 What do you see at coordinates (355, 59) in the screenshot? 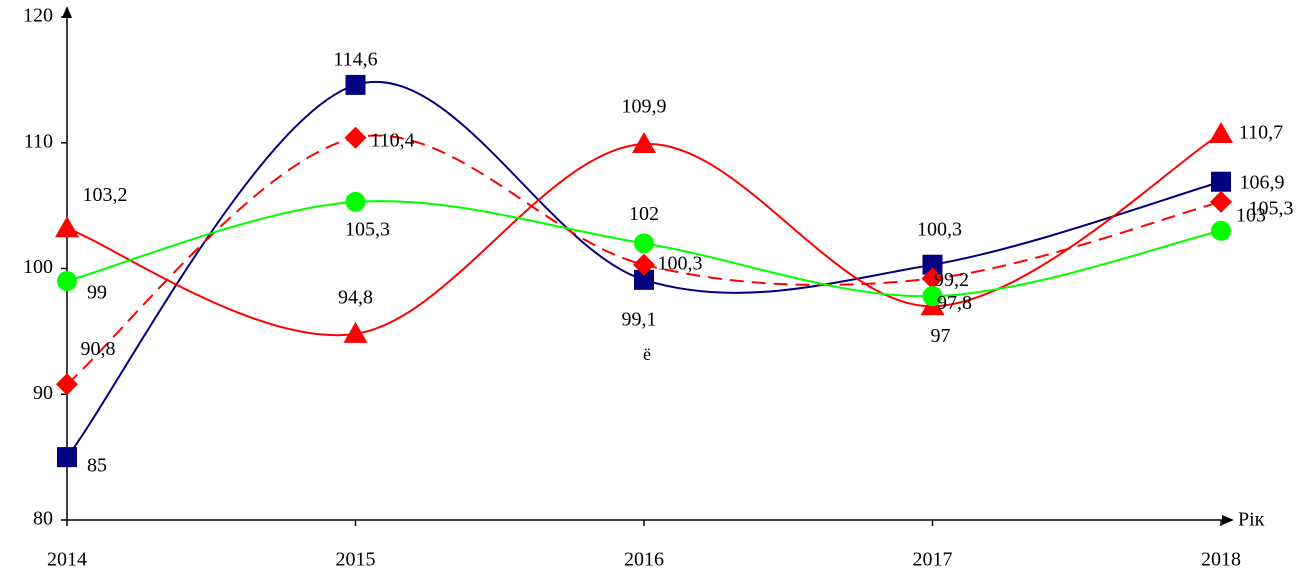
I see `data-label: 114,6` at bounding box center [355, 59].